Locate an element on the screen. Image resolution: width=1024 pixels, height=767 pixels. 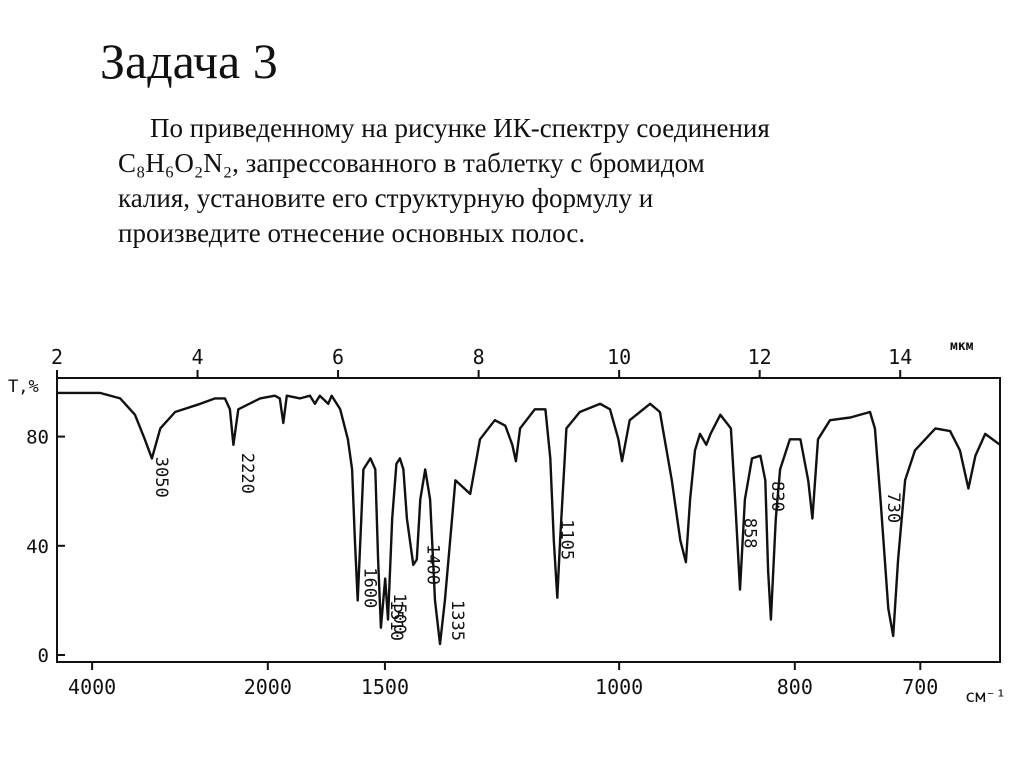
y-tick-label: 0 is located at coordinates (43, 656).